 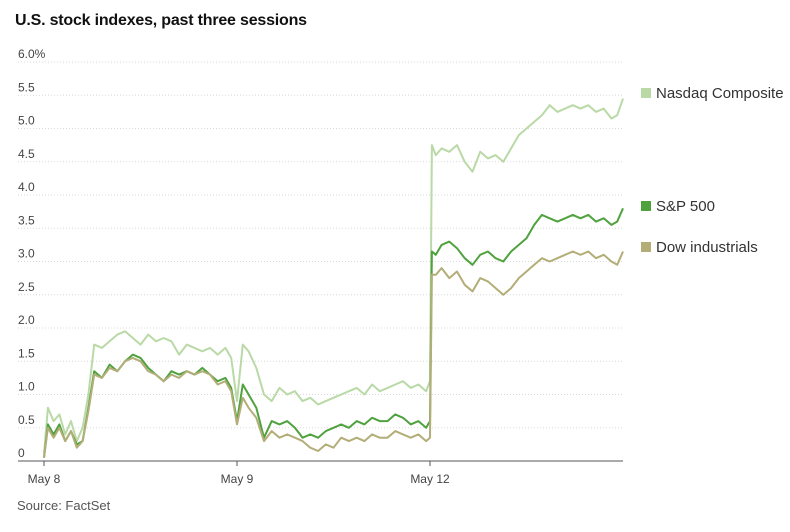 What do you see at coordinates (685, 206) in the screenshot?
I see `legend-label-sp500: S&P 500` at bounding box center [685, 206].